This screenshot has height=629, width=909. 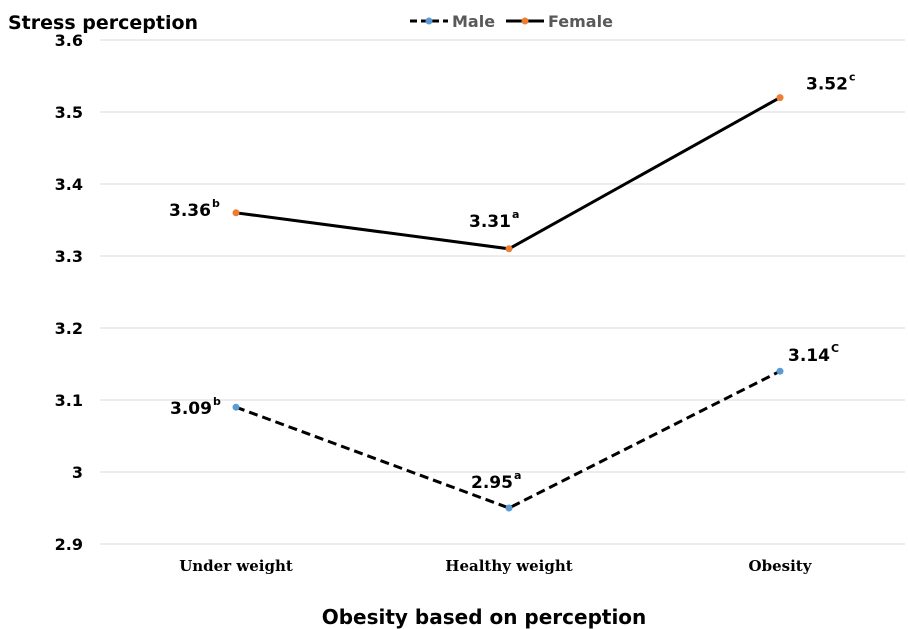 What do you see at coordinates (69, 328) in the screenshot?
I see `y-tick-label: 3.2` at bounding box center [69, 328].